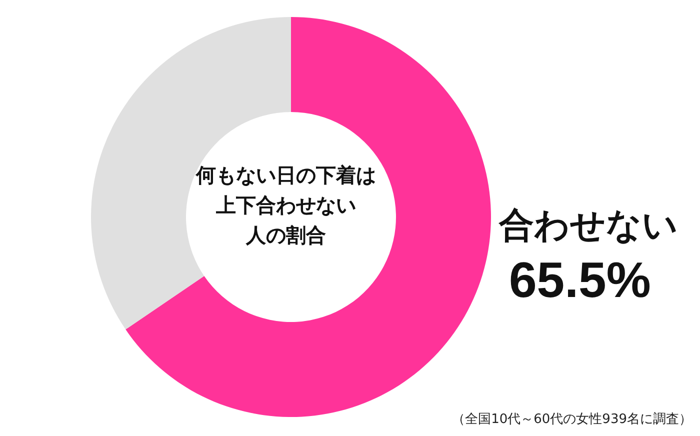 This screenshot has height=436, width=700. I want to click on slice-label: 合わせない, so click(588, 226).